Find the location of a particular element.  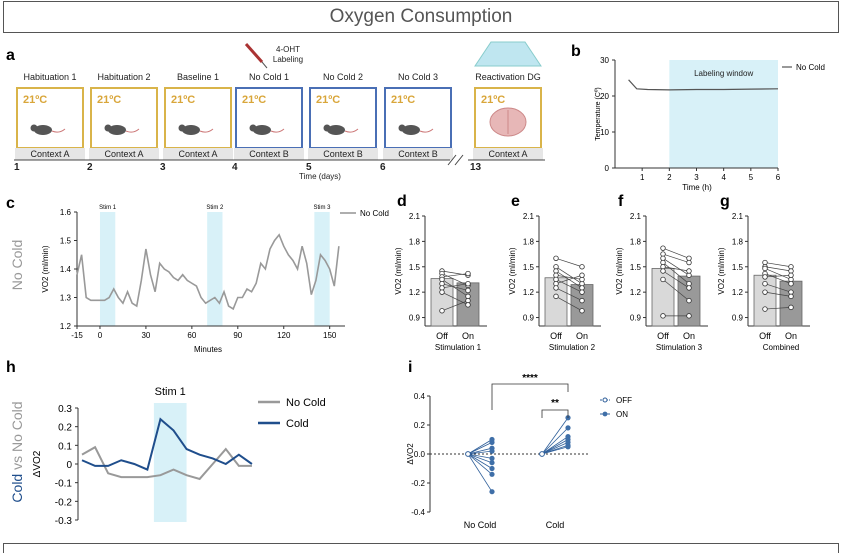

day-tick-label: 3 is located at coordinates (163, 167).